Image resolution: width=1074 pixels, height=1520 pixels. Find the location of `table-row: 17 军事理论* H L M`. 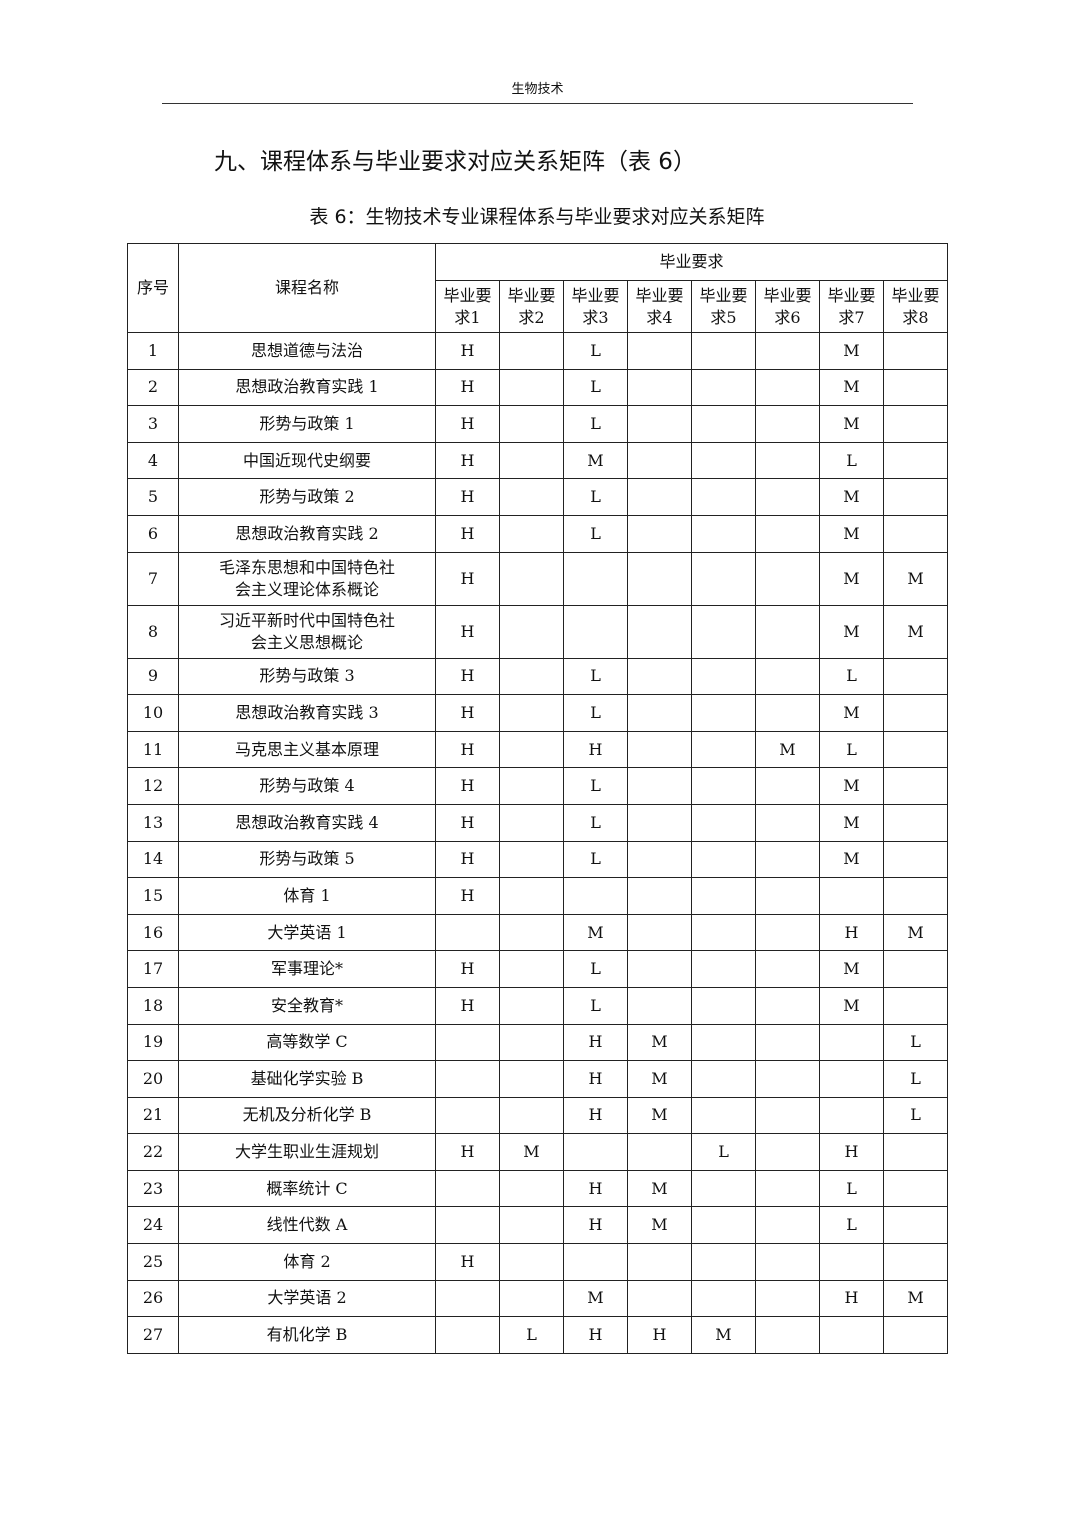

table-row: 17 军事理论* H L M is located at coordinates (538, 969).